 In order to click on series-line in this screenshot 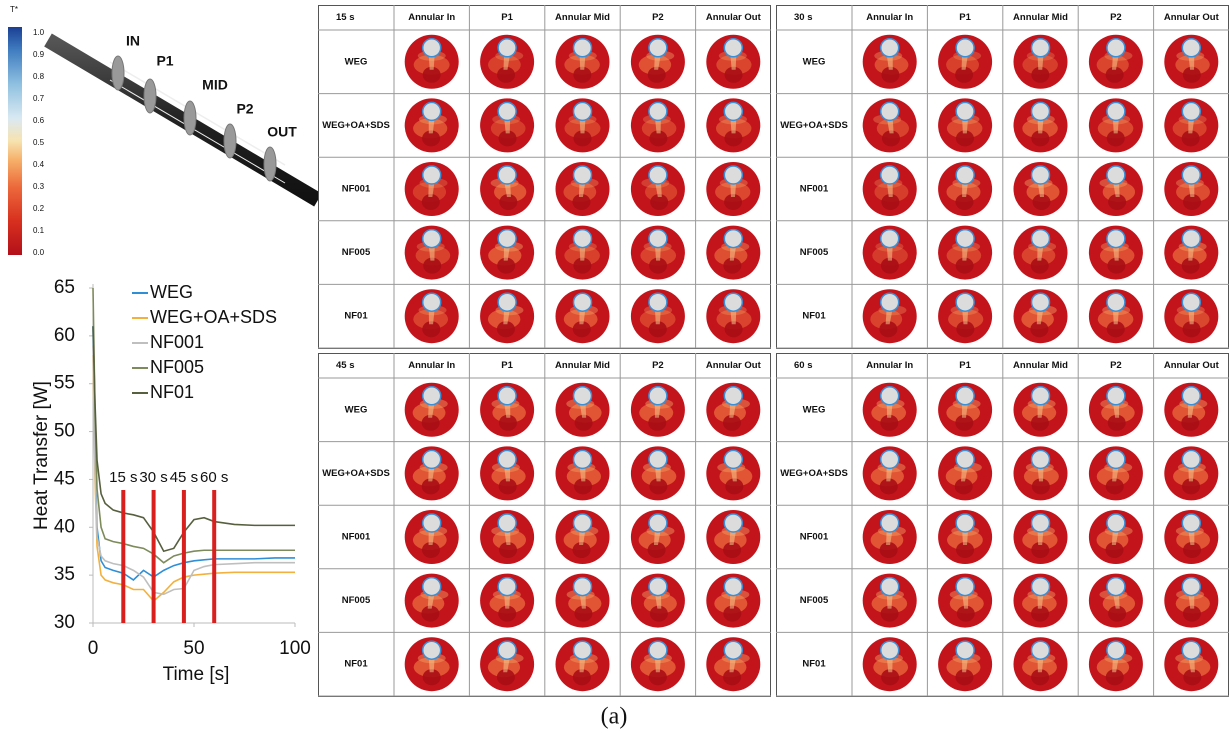, I will do `click(193, 453)`.